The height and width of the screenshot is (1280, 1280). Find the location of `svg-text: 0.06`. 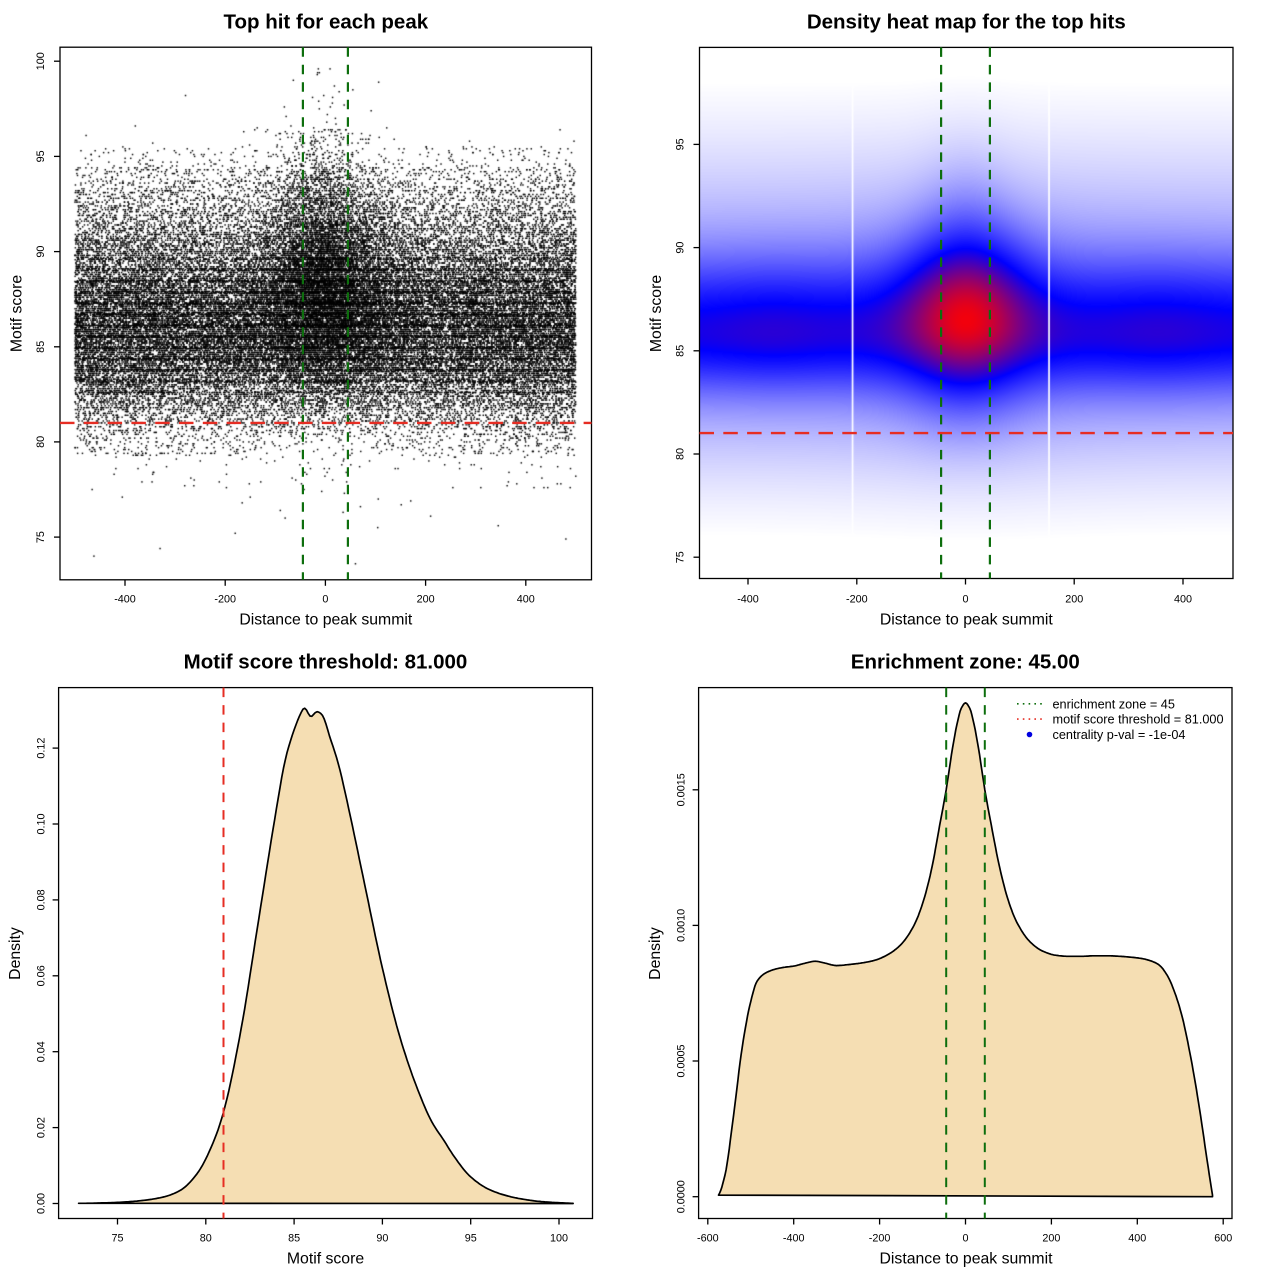

svg-text: 0.06 is located at coordinates (41, 975).